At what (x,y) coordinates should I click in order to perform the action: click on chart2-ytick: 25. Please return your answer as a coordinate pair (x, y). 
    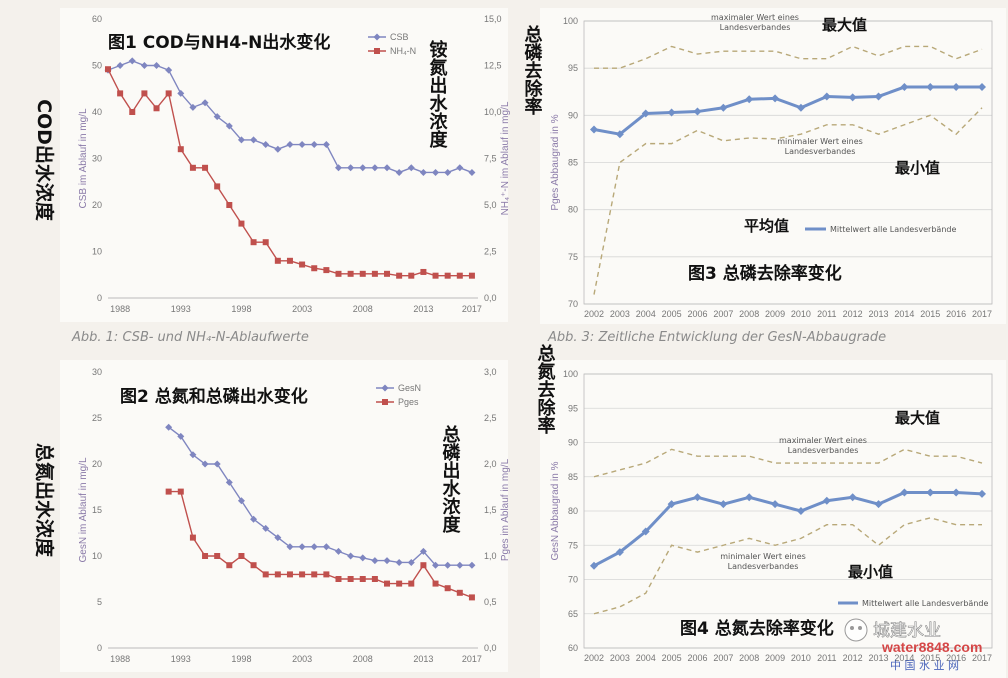
    Looking at the image, I should click on (97, 418).